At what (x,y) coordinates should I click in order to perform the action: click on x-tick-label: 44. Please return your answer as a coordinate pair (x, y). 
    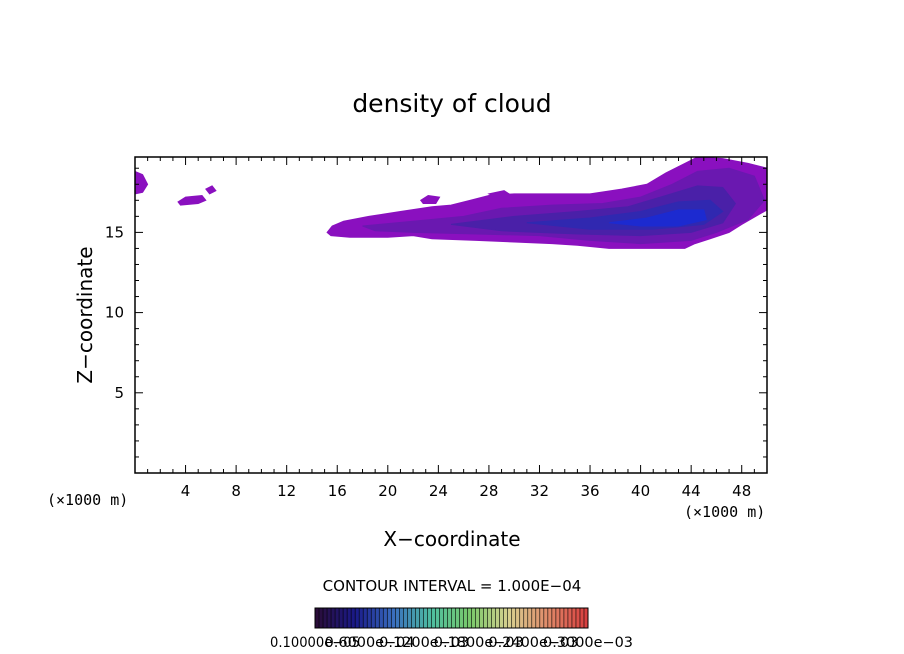
    Looking at the image, I should click on (691, 491).